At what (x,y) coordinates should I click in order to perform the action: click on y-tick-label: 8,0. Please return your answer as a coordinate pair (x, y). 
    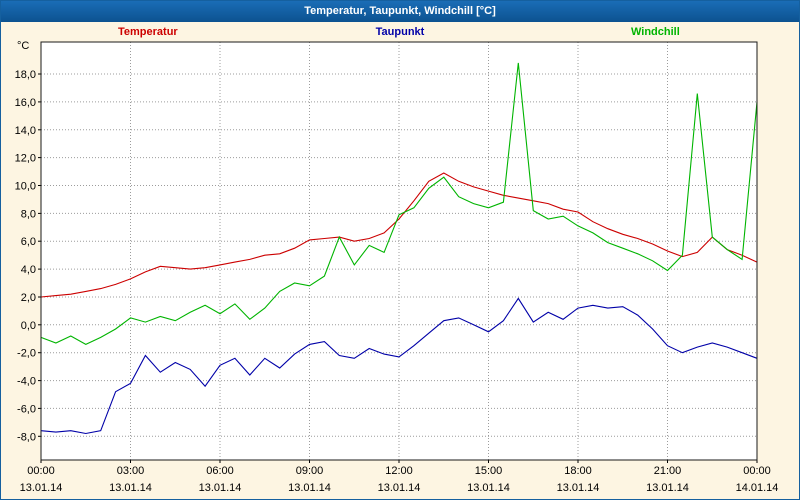
    Looking at the image, I should click on (28, 214).